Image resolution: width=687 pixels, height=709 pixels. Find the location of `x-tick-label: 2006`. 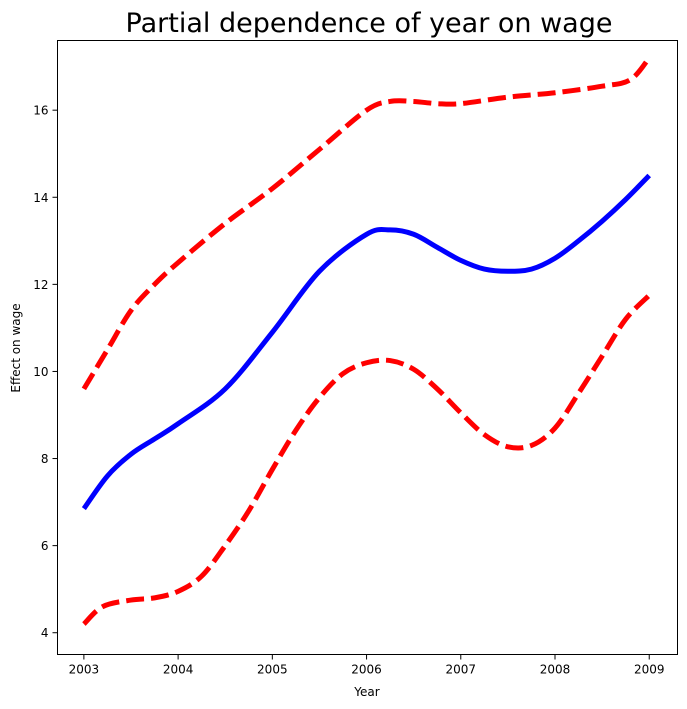

x-tick-label: 2006 is located at coordinates (366, 670).